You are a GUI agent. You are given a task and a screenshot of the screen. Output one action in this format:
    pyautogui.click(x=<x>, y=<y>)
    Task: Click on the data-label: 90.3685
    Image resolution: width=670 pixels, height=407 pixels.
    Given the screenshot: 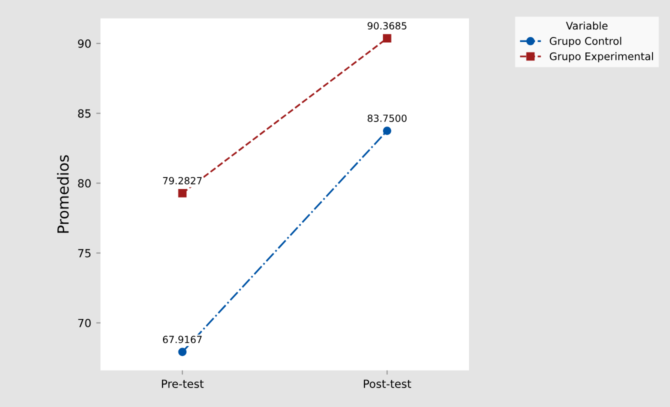 What is the action you would take?
    pyautogui.click(x=387, y=26)
    